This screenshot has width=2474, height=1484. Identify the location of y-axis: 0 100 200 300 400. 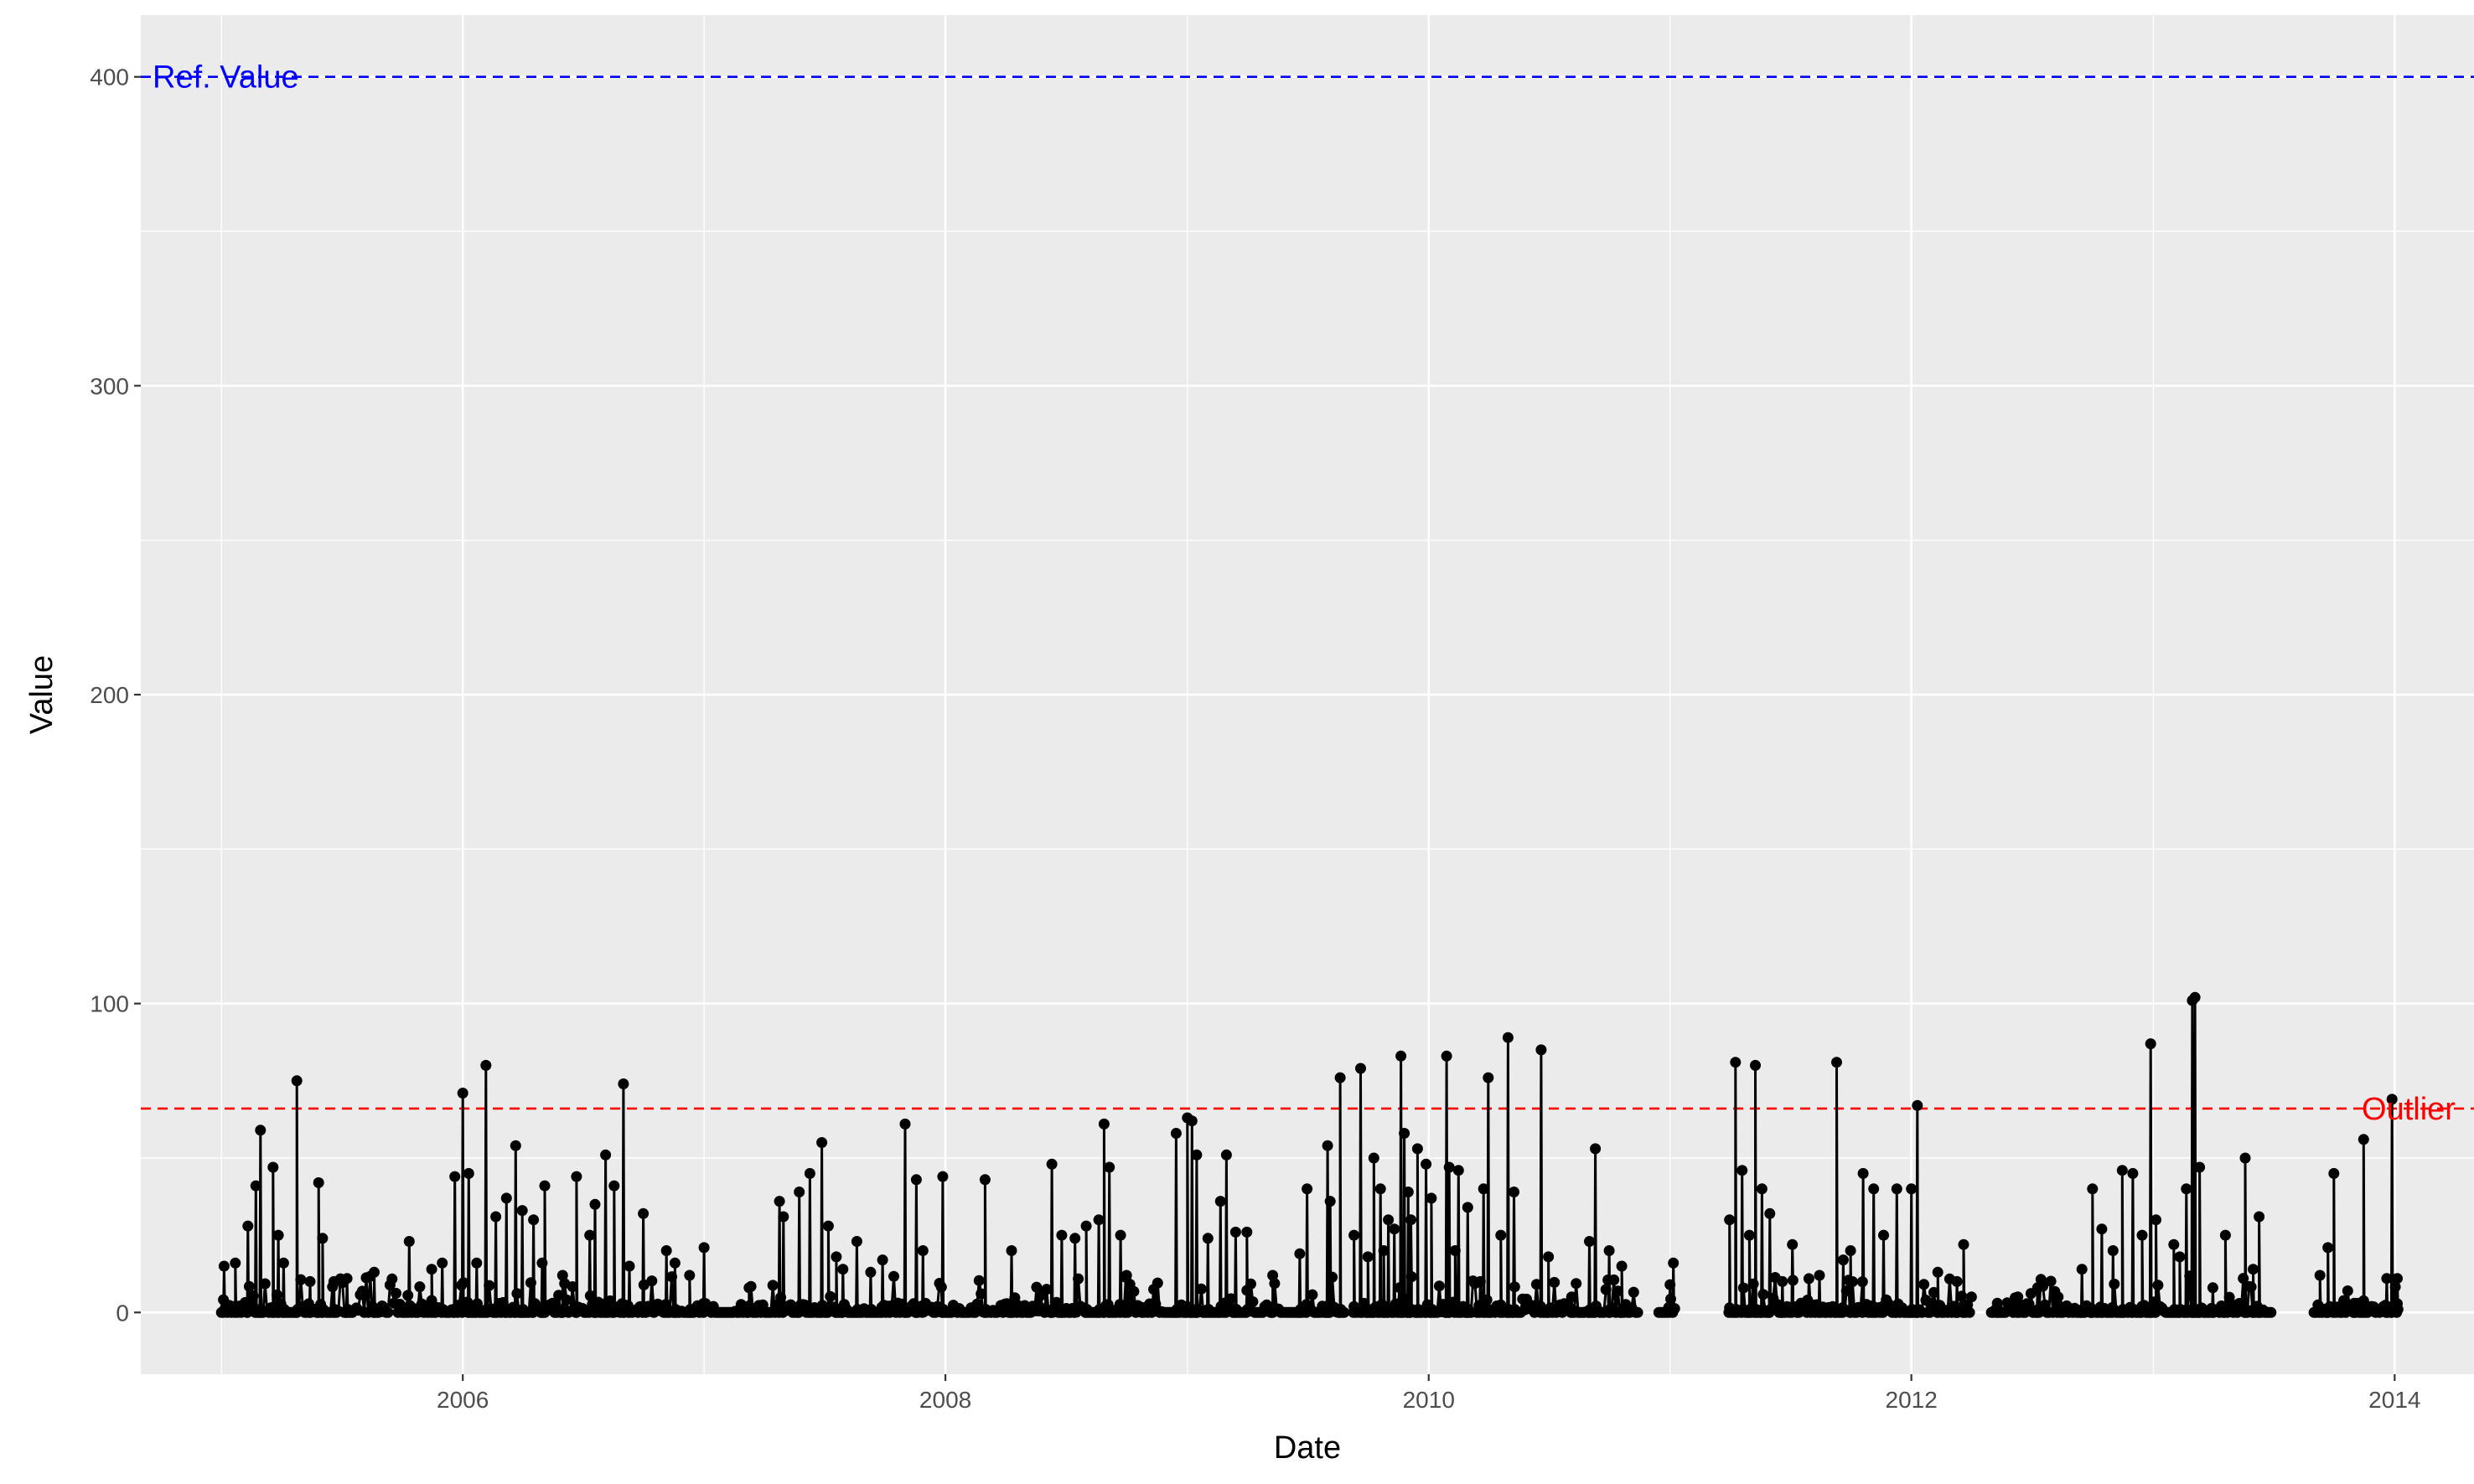
(116, 696).